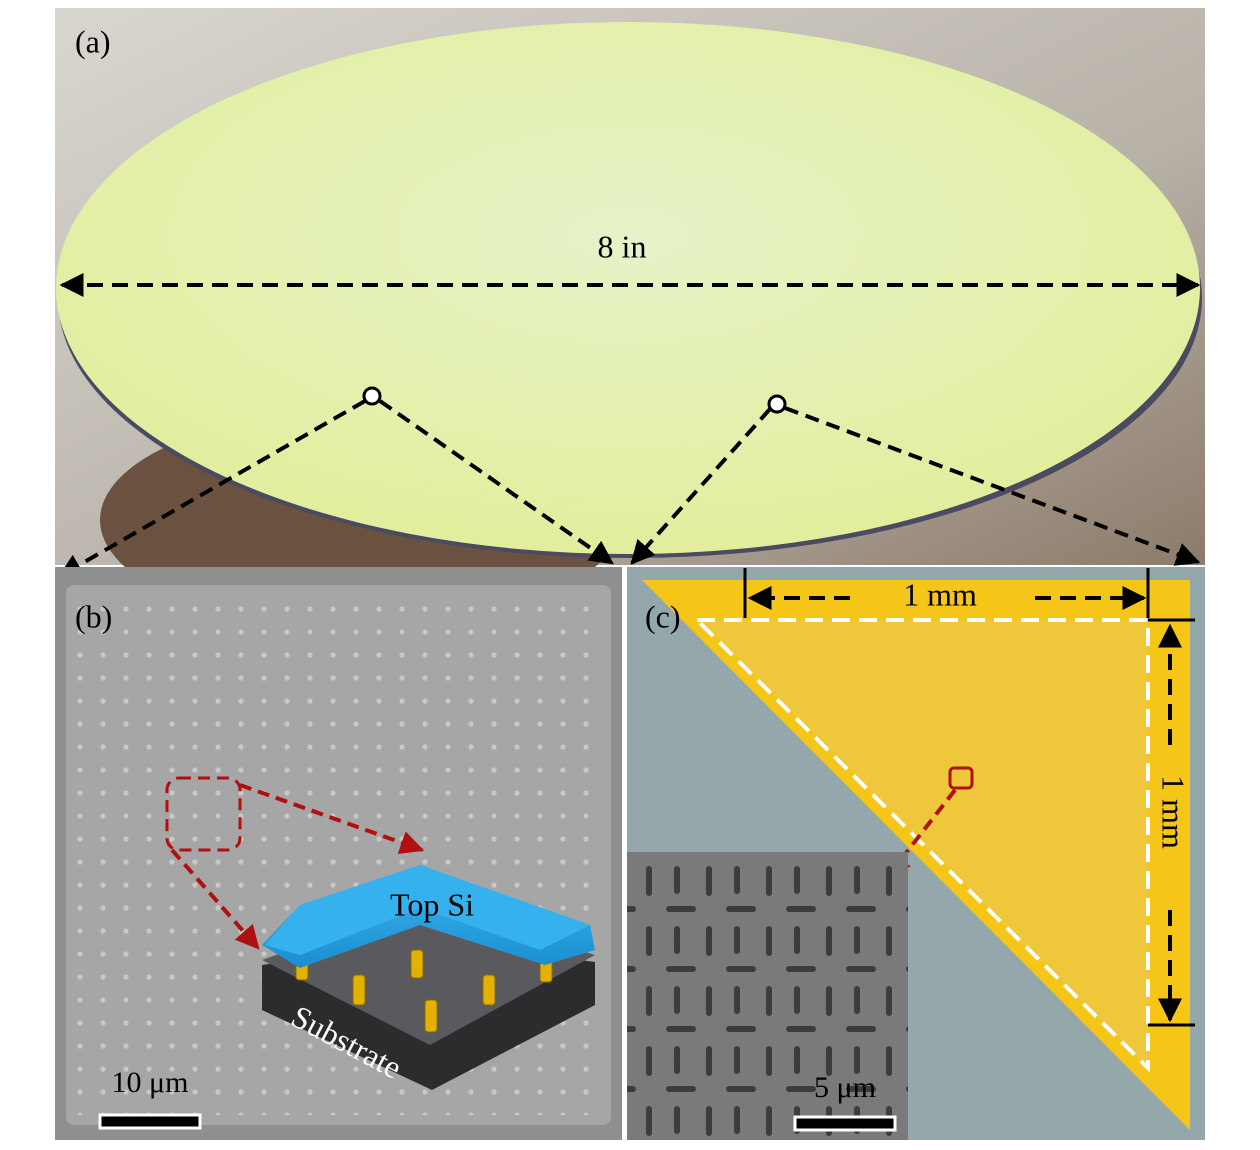 Image resolution: width=1260 pixels, height=1150 pixels. What do you see at coordinates (432, 904) in the screenshot?
I see `layer-label: Top Si` at bounding box center [432, 904].